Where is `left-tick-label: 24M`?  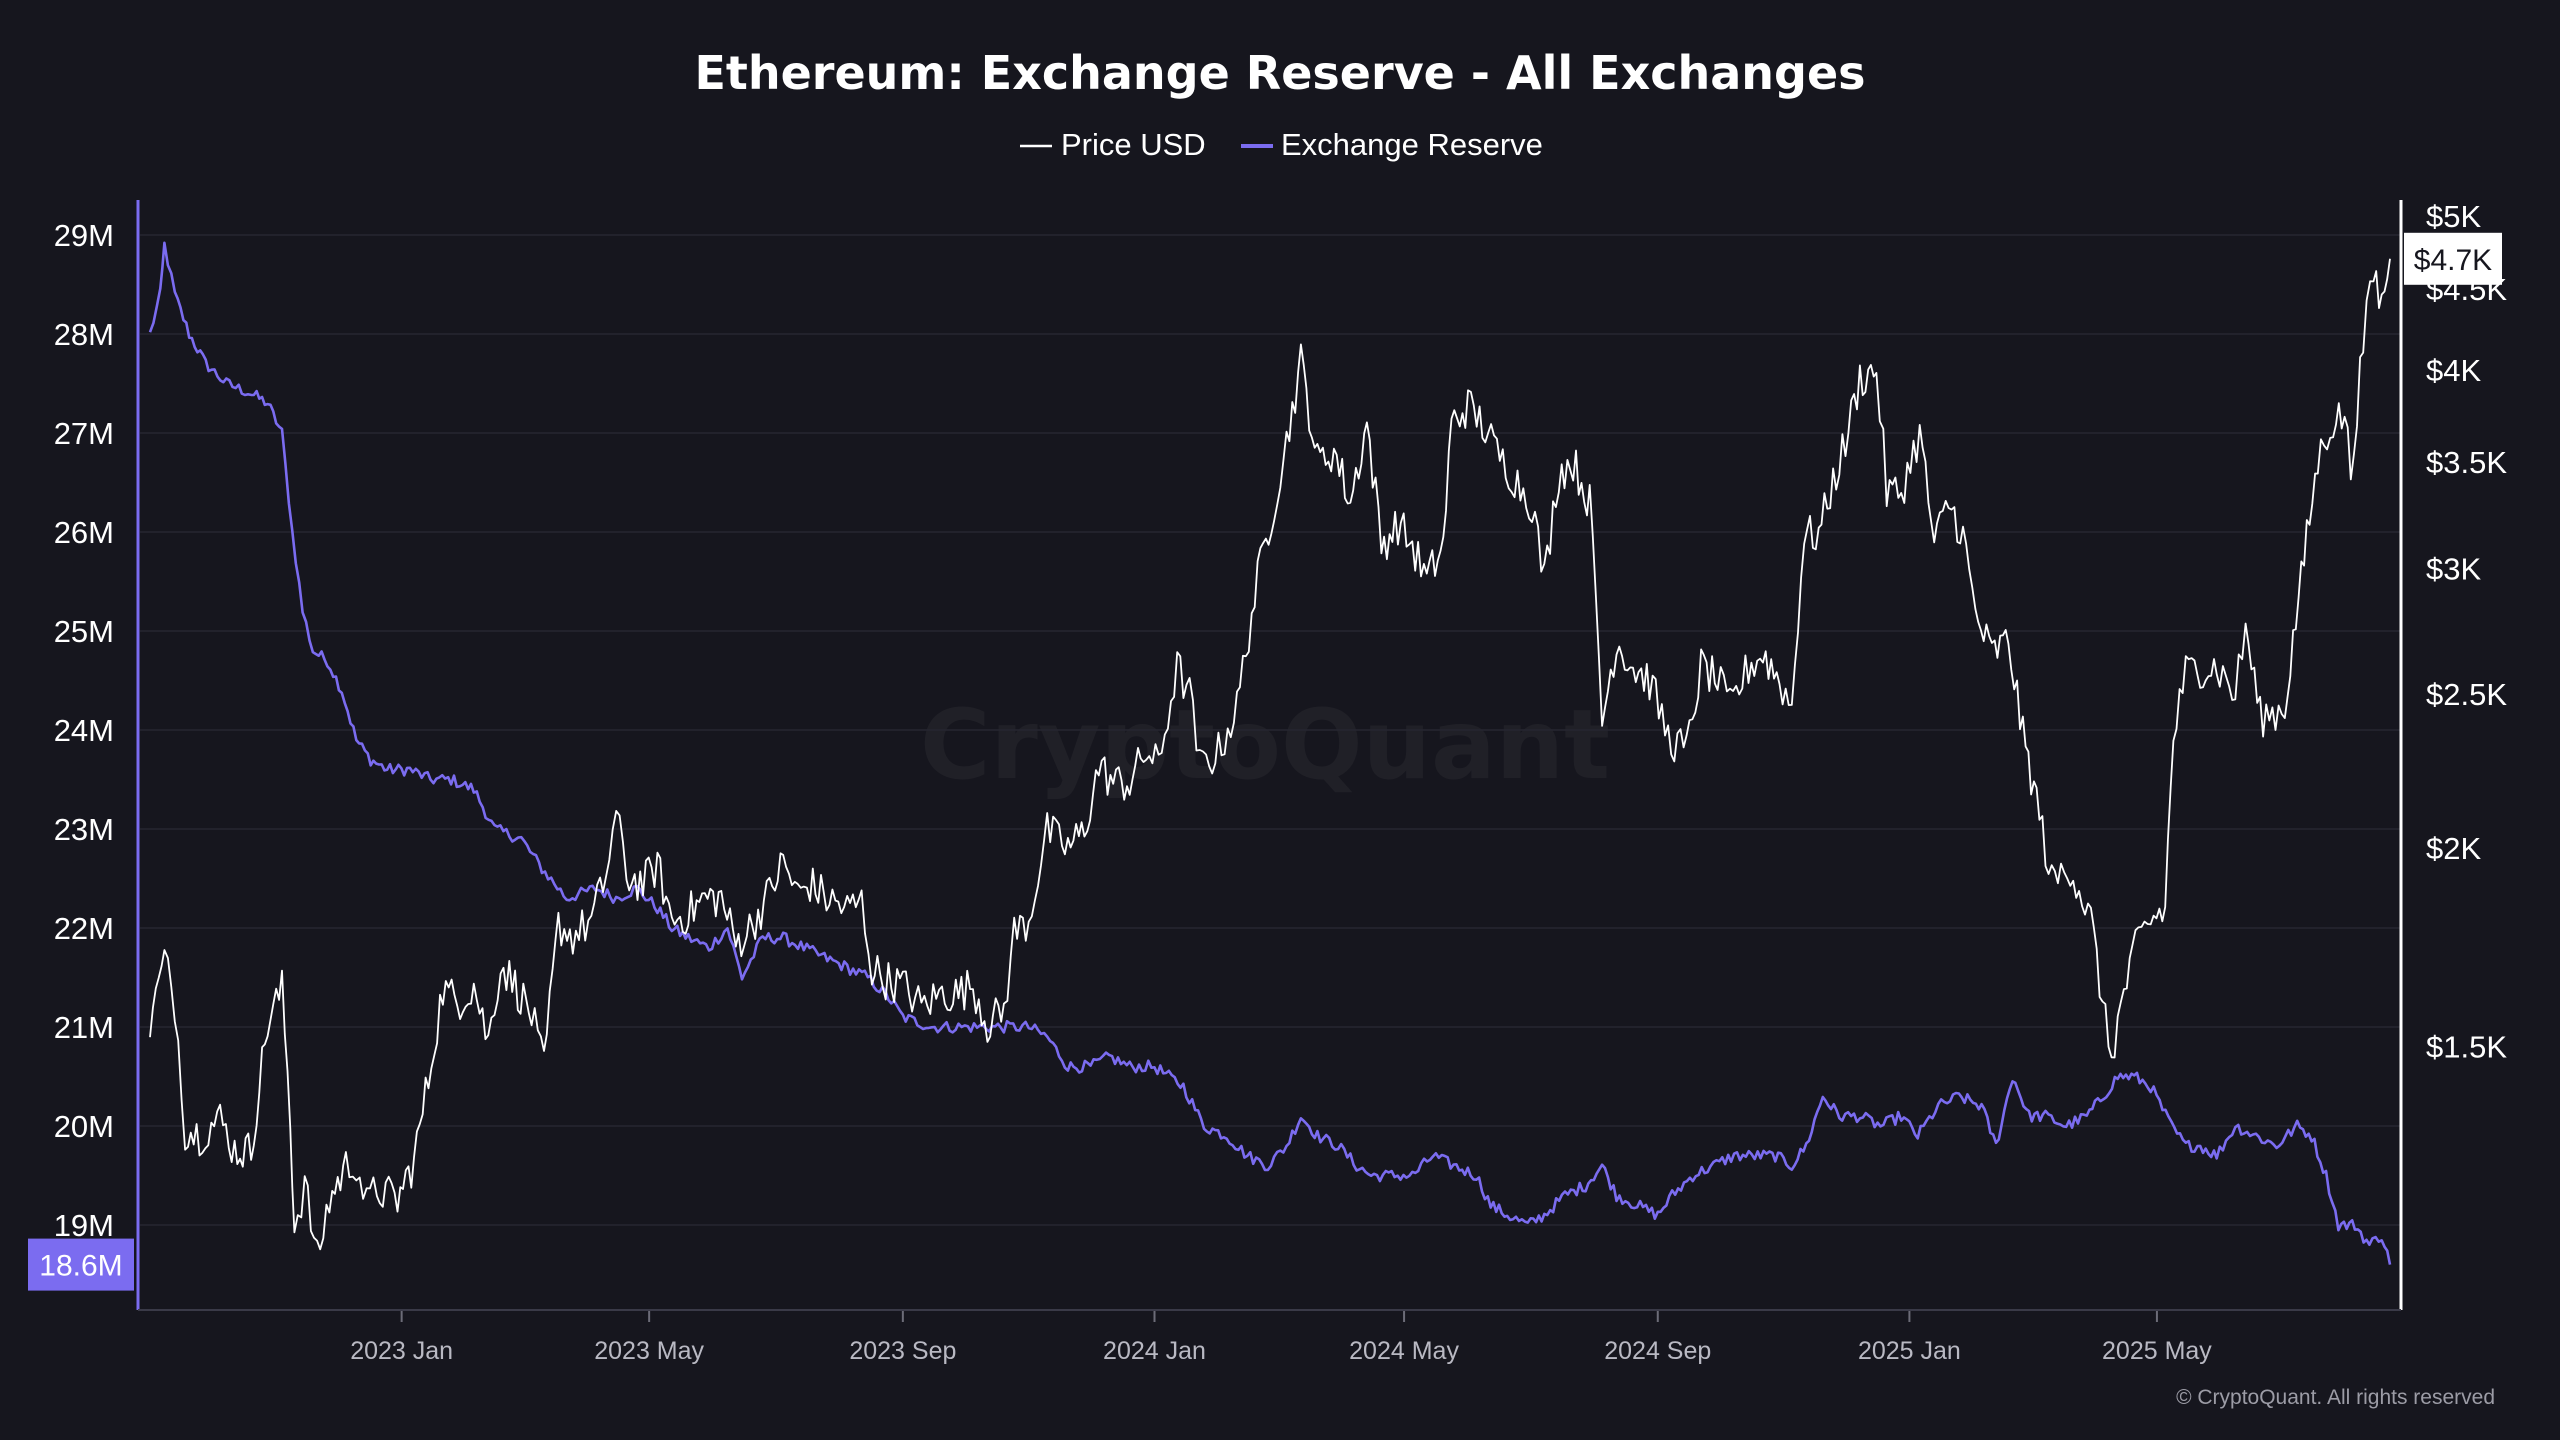
left-tick-label: 24M is located at coordinates (84, 730).